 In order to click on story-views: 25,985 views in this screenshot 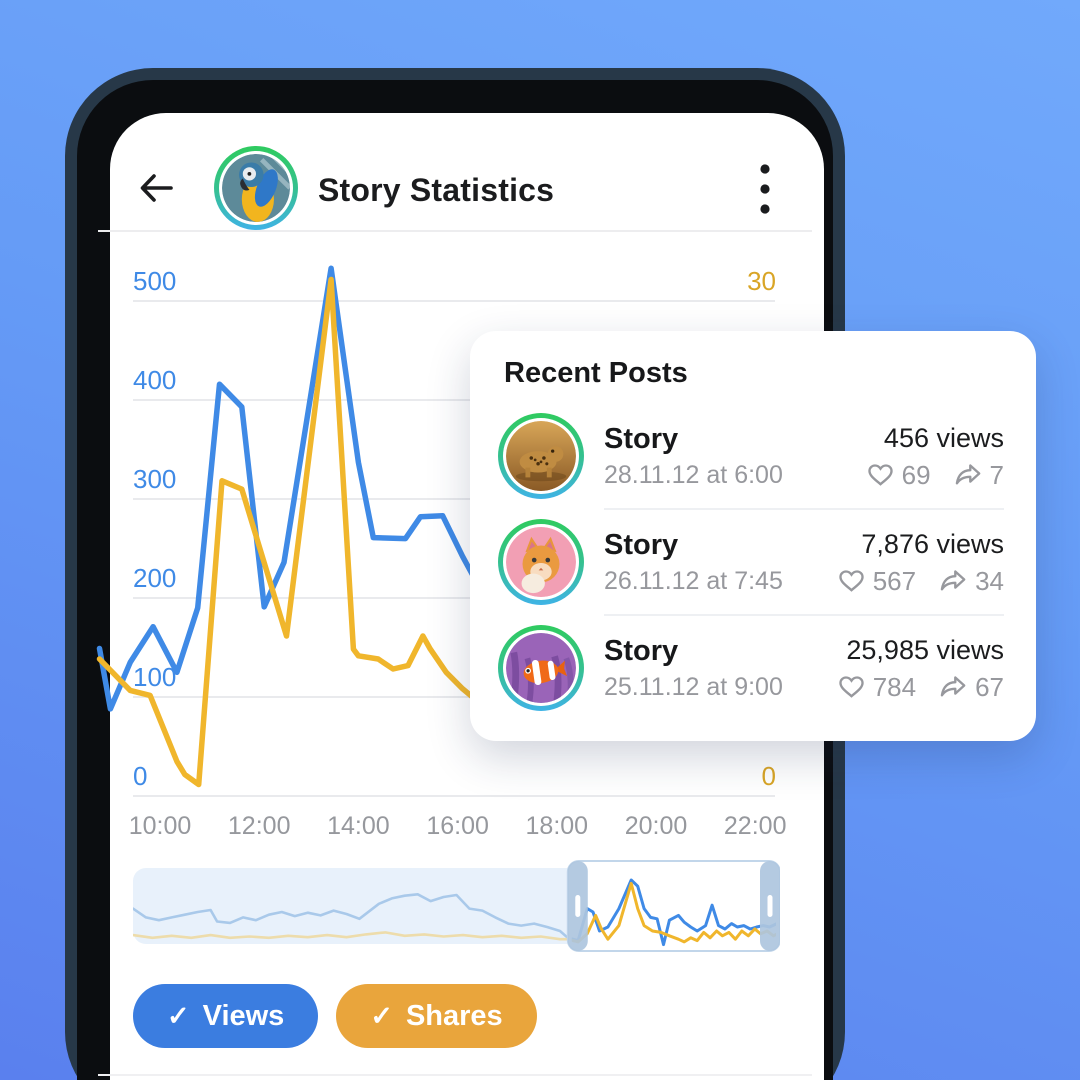, I will do `click(925, 650)`.